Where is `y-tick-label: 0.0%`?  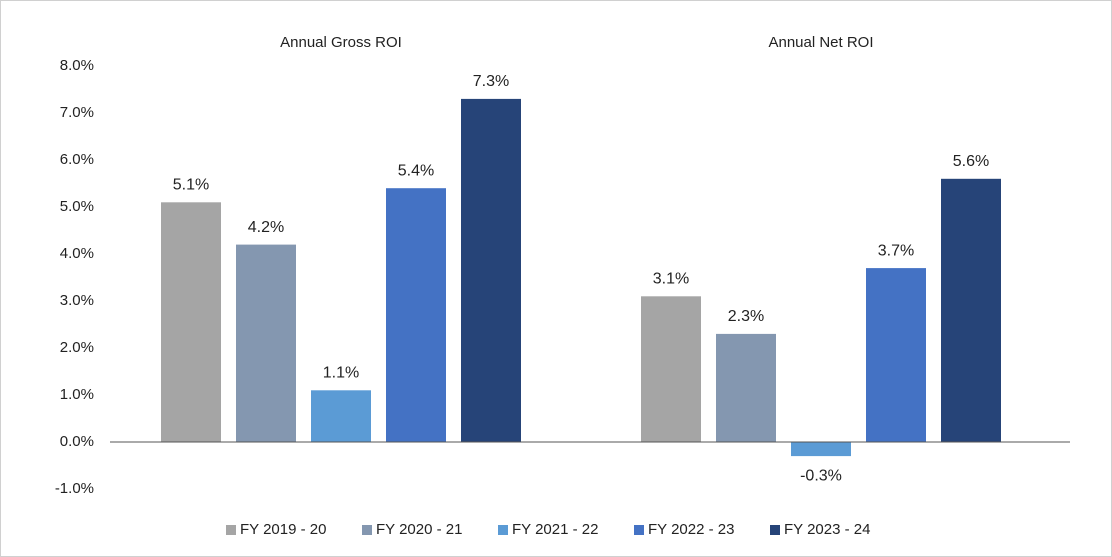
y-tick-label: 0.0% is located at coordinates (77, 441).